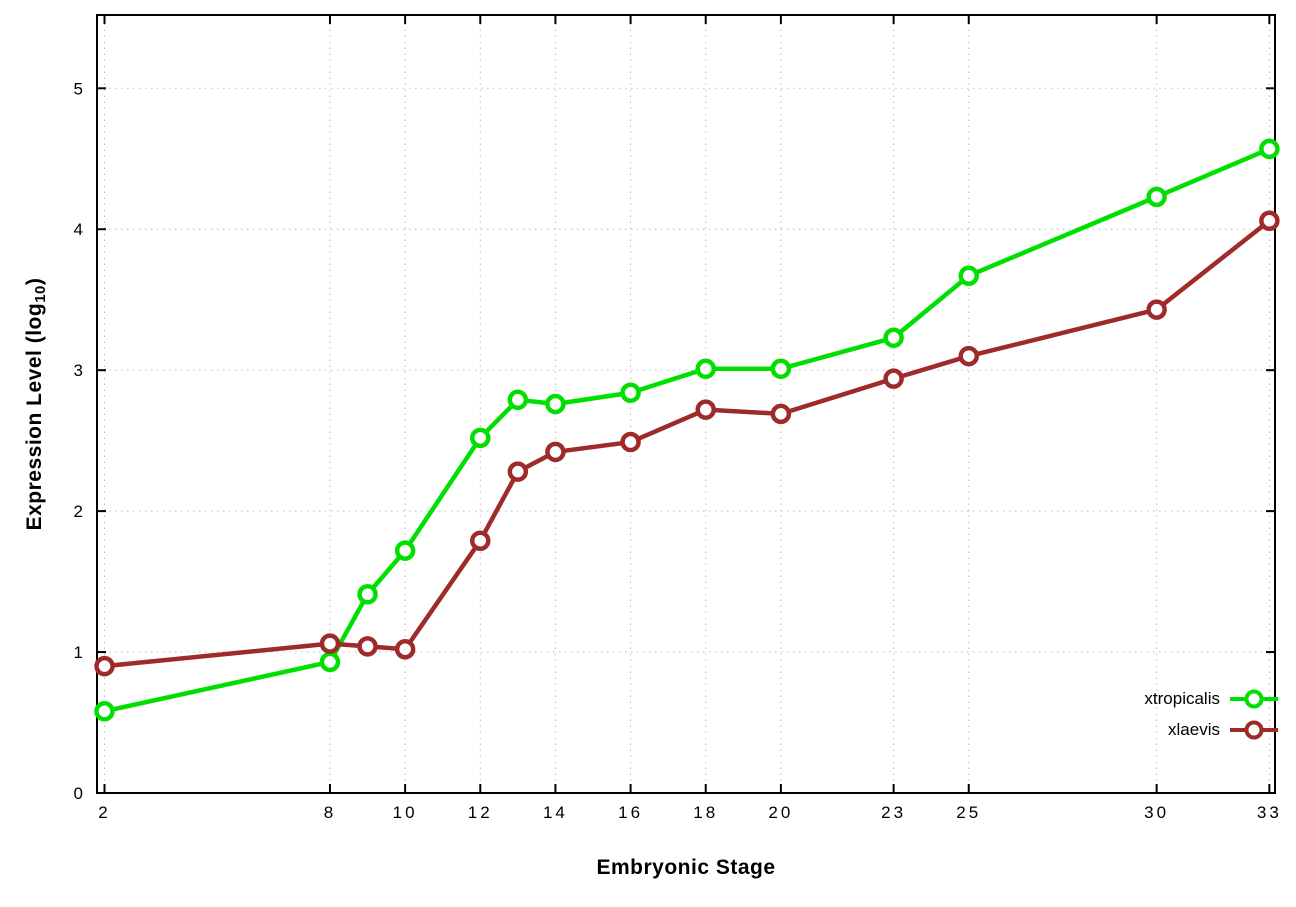 The width and height of the screenshot is (1296, 907). Describe the element at coordinates (1156, 812) in the screenshot. I see `x-tick-label: 30` at that location.